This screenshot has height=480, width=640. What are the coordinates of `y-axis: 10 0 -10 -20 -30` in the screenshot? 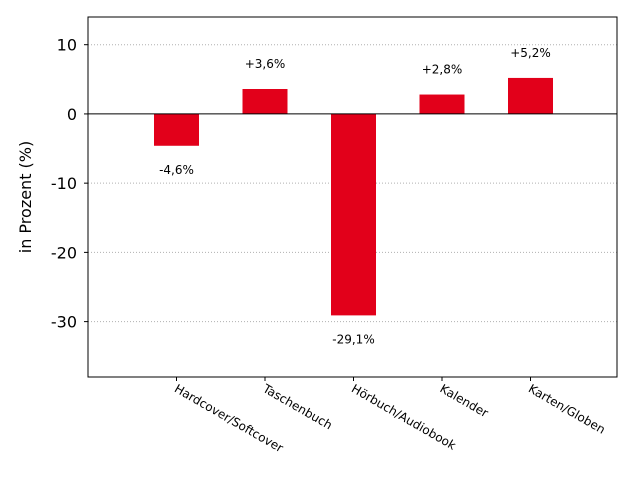 It's located at (69, 184).